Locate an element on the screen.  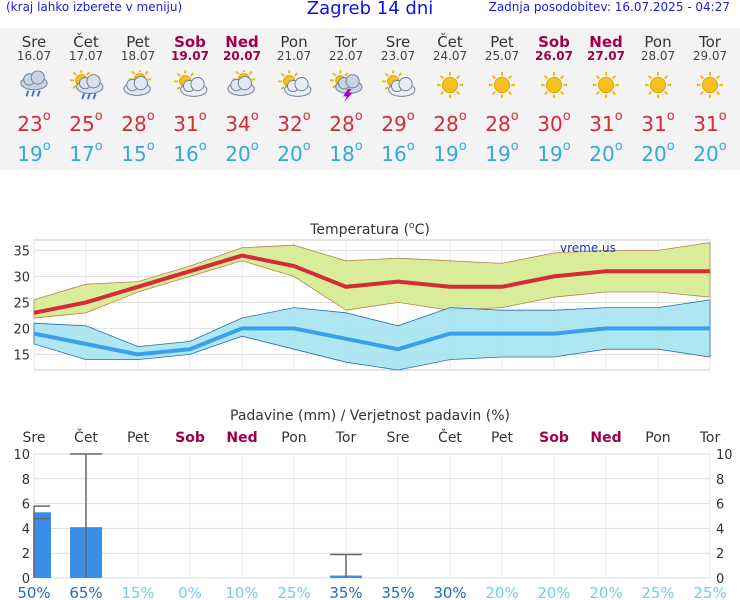
precip-probability: 35% is located at coordinates (345, 592).